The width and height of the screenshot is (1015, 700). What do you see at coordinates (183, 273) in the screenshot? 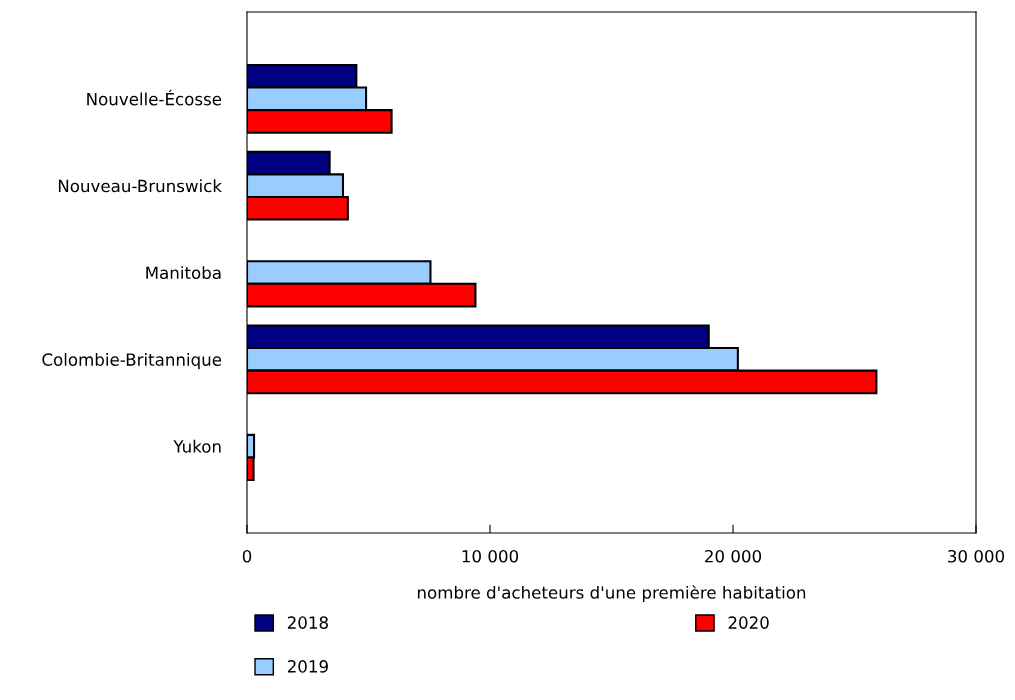
I see `y-tick-label: Manitoba` at bounding box center [183, 273].